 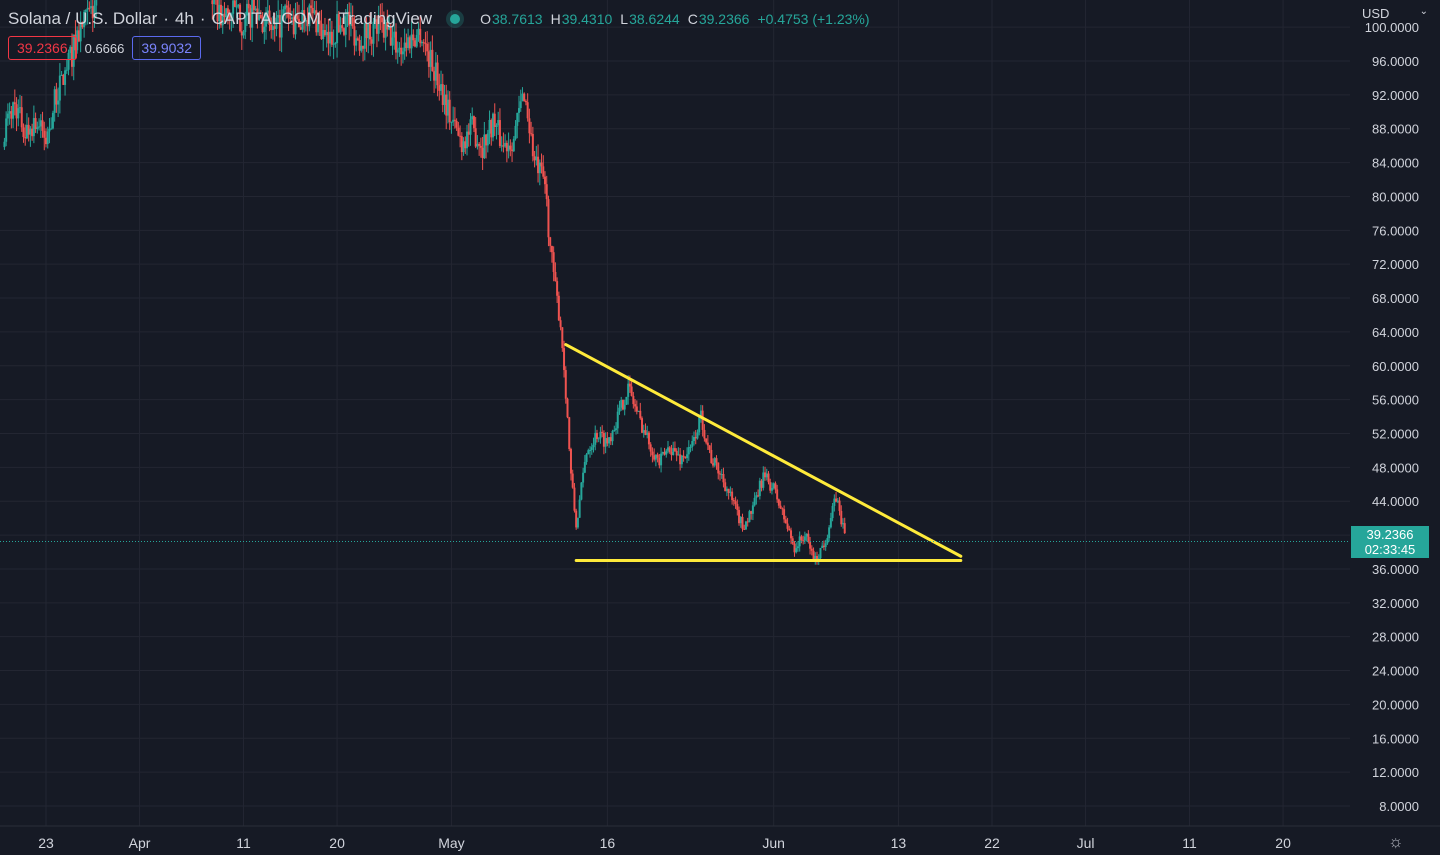 I want to click on buy-button: 39.9032, so click(x=166, y=48).